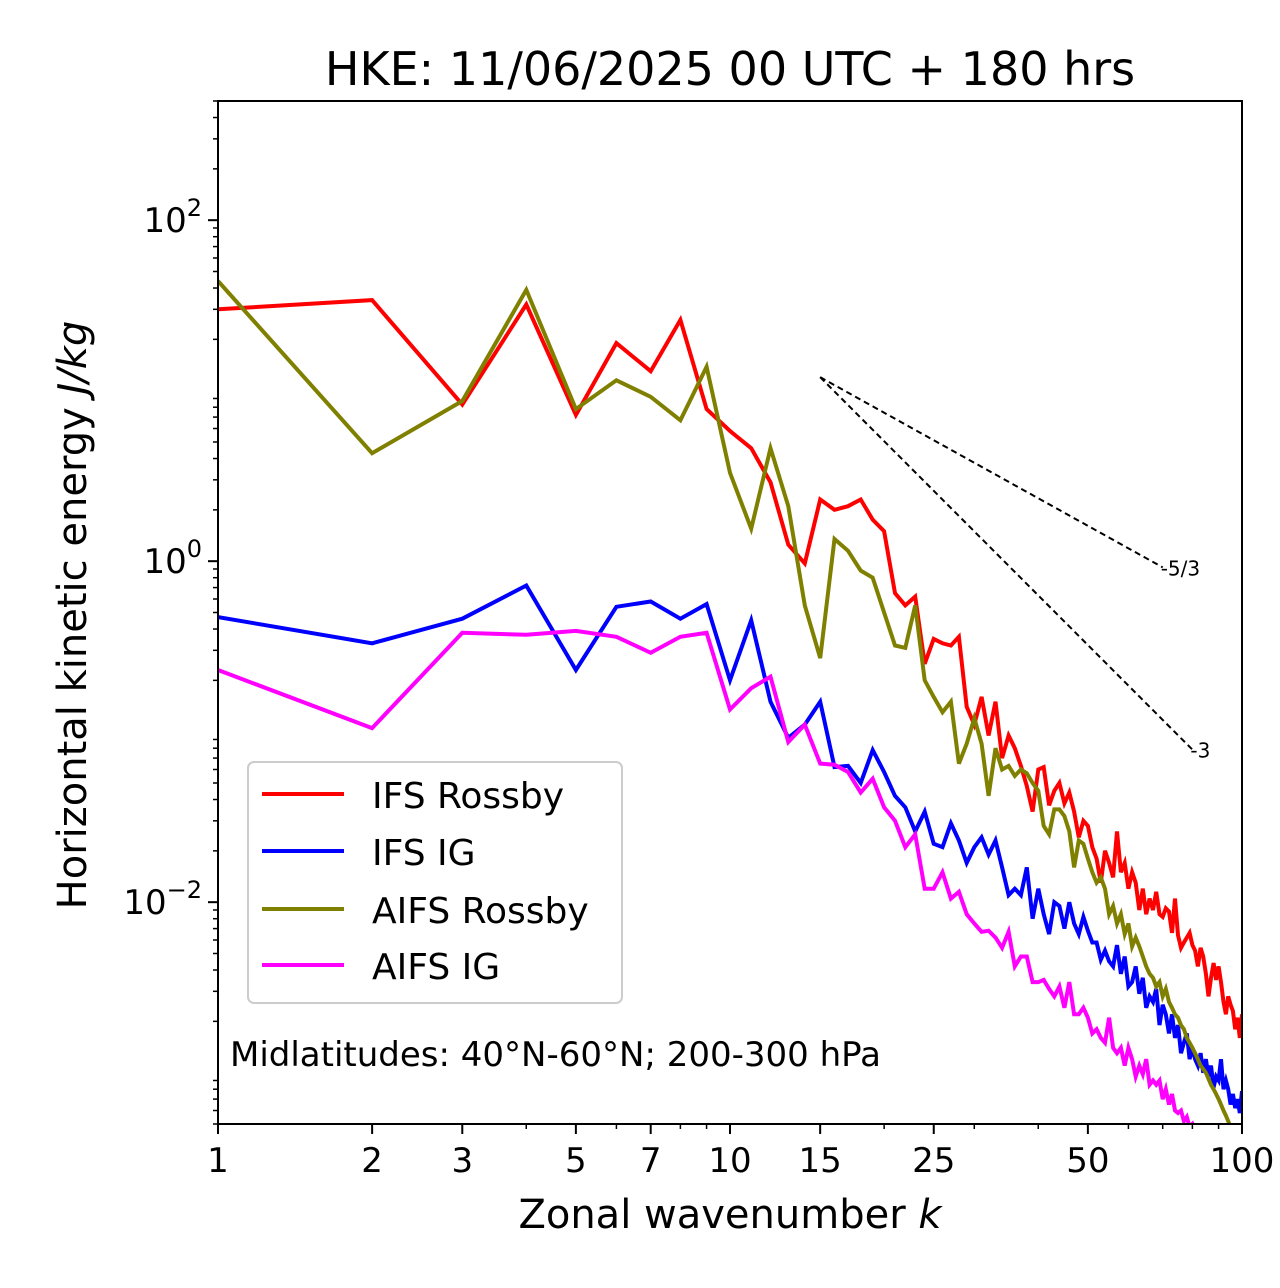 The image size is (1280, 1288). What do you see at coordinates (218, 1161) in the screenshot?
I see `x-tick-label: 1` at bounding box center [218, 1161].